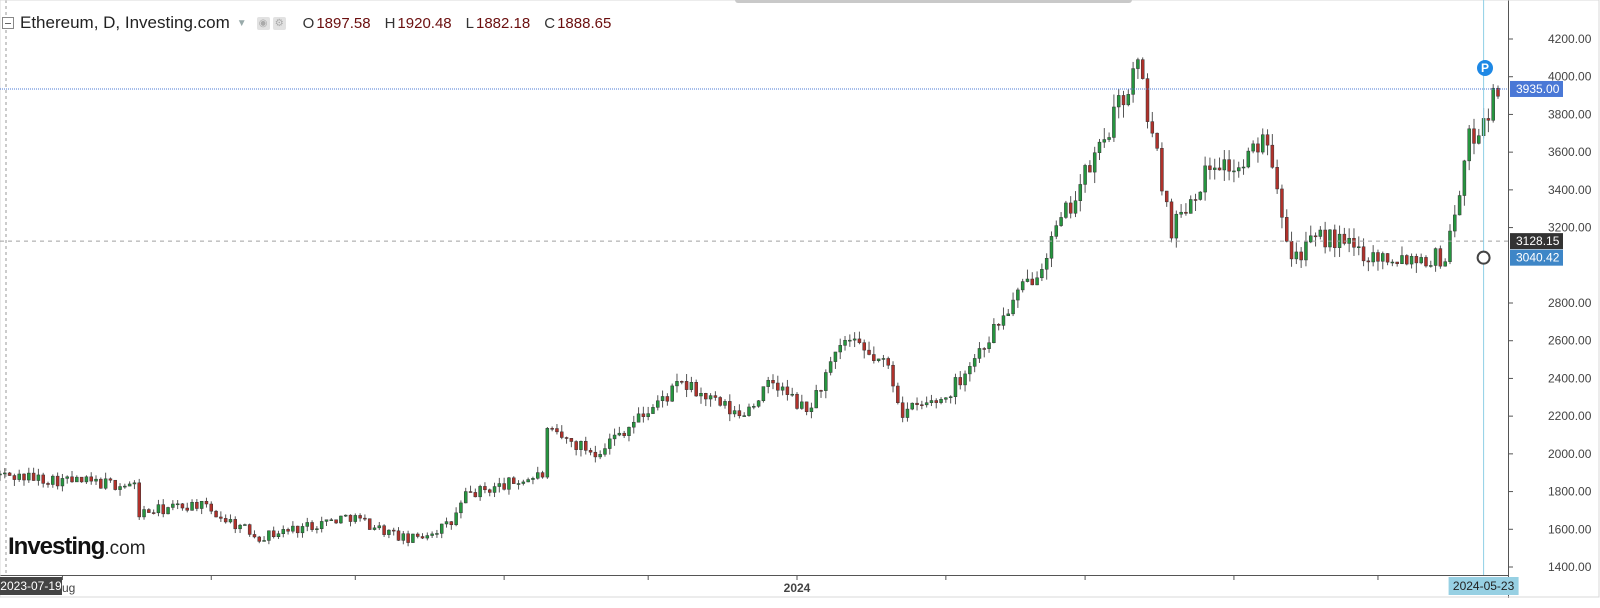 This screenshot has height=608, width=1600. What do you see at coordinates (418, 23) in the screenshot?
I see `ohlc-high: H 1920.48` at bounding box center [418, 23].